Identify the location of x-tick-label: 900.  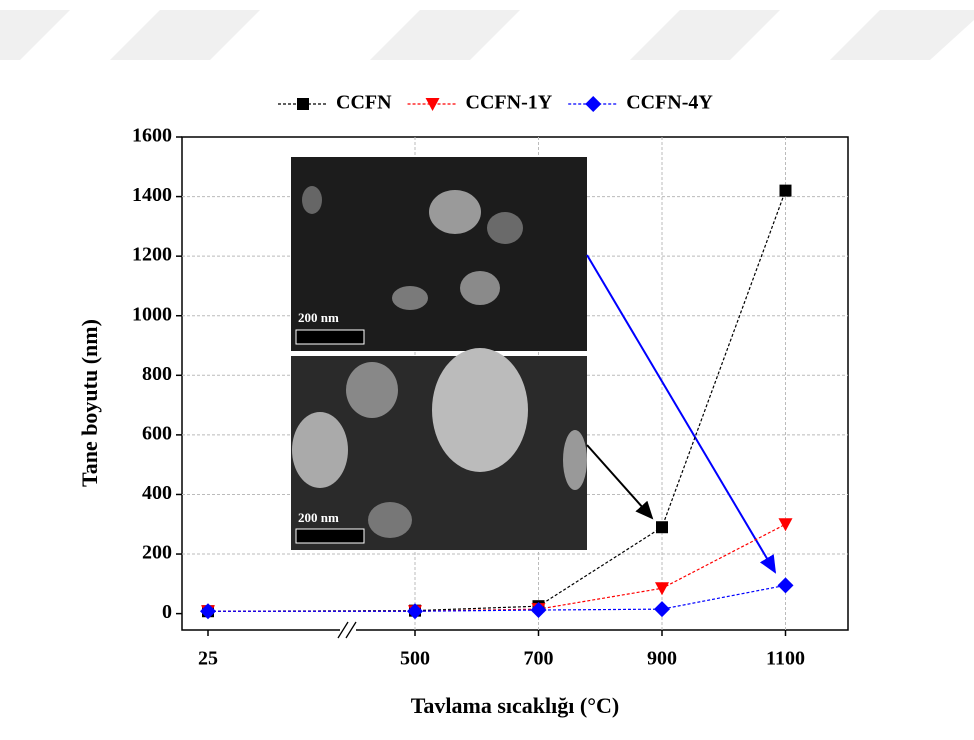
(662, 659).